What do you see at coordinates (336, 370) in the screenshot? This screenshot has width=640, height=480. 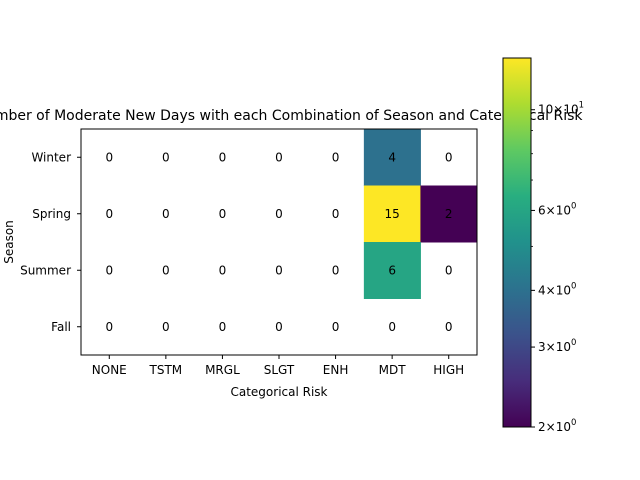 I see `x-tick-label: ENH` at bounding box center [336, 370].